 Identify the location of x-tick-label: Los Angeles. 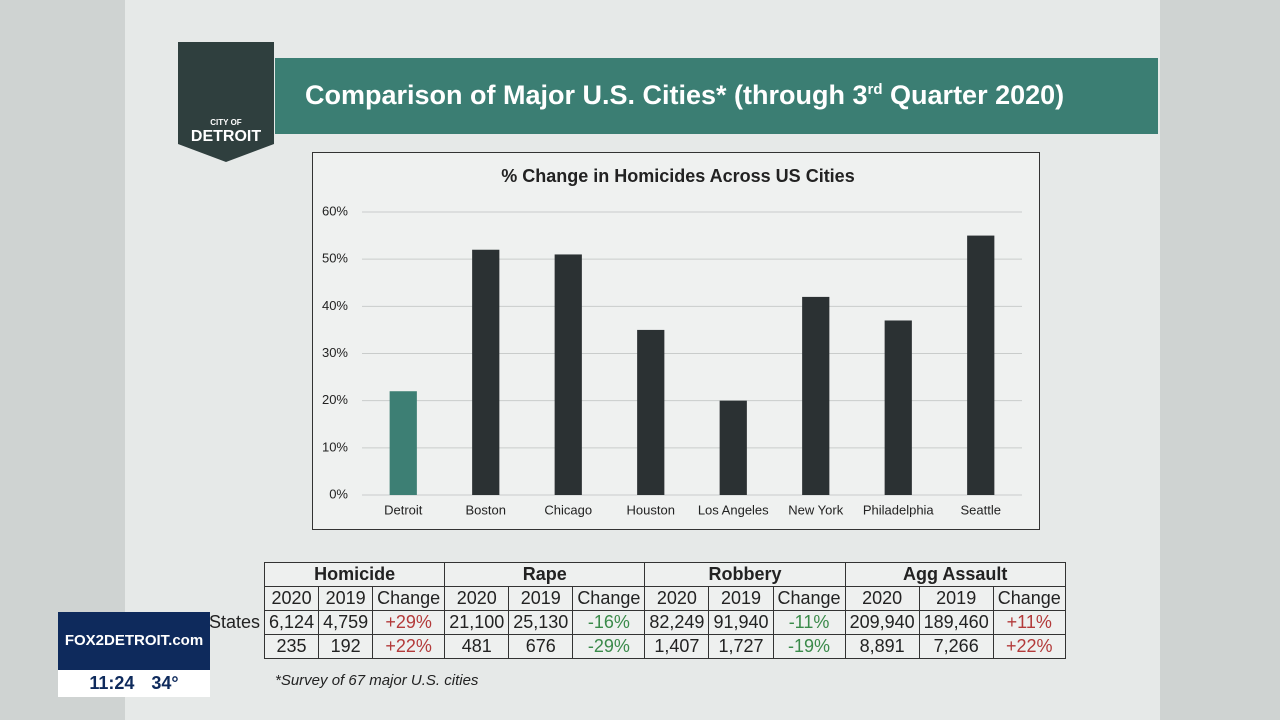
(733, 509).